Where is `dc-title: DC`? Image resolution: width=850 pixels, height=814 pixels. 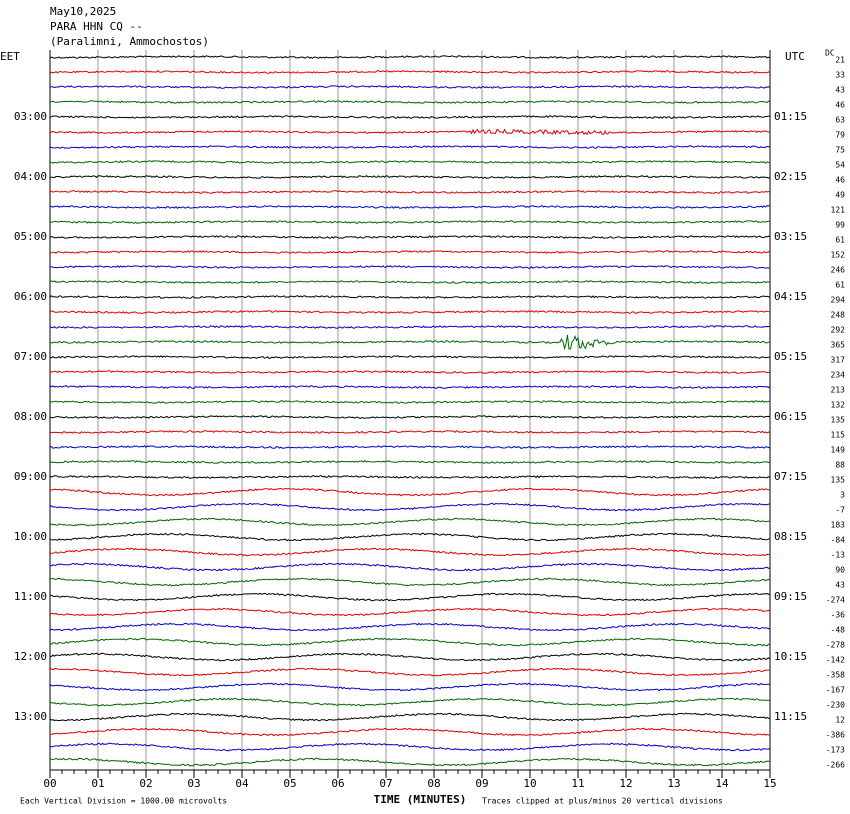 dc-title: DC is located at coordinates (830, 53).